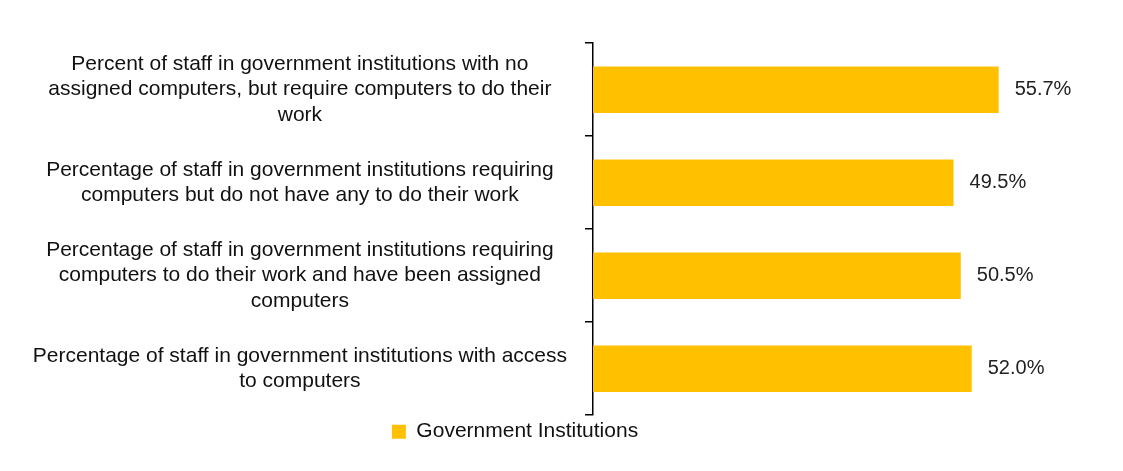 The width and height of the screenshot is (1123, 471). Describe the element at coordinates (299, 367) in the screenshot. I see `y-tick-label: Percentage of staff in government institutions with access to computers` at that location.